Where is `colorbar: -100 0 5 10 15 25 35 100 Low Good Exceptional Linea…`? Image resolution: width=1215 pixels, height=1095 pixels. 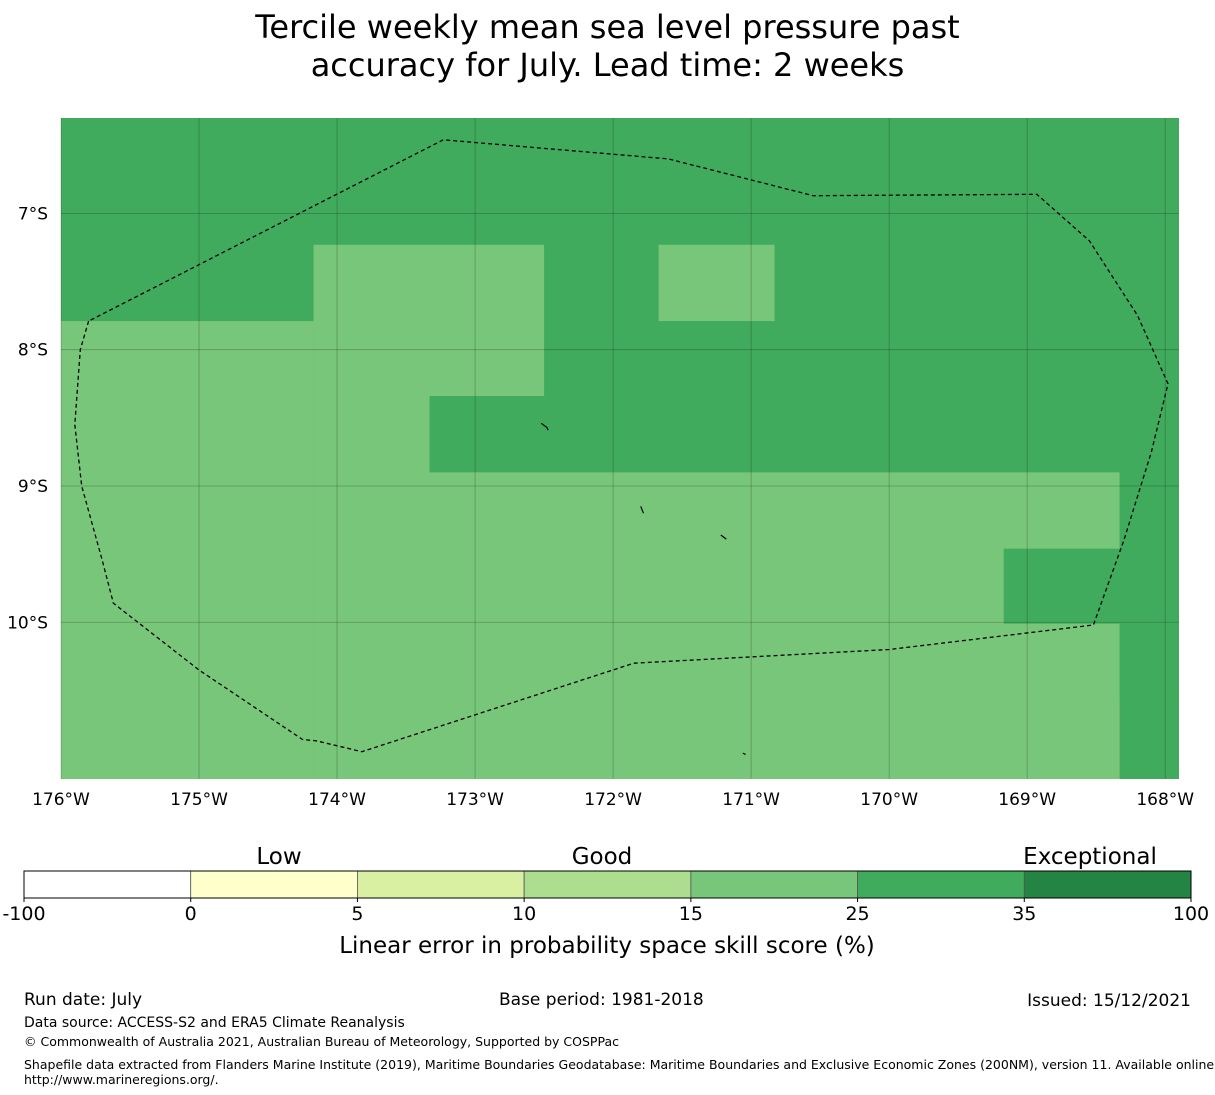
colorbar: -100 0 5 10 15 25 35 100 Low Good Exceptional Linea… is located at coordinates (605, 901).